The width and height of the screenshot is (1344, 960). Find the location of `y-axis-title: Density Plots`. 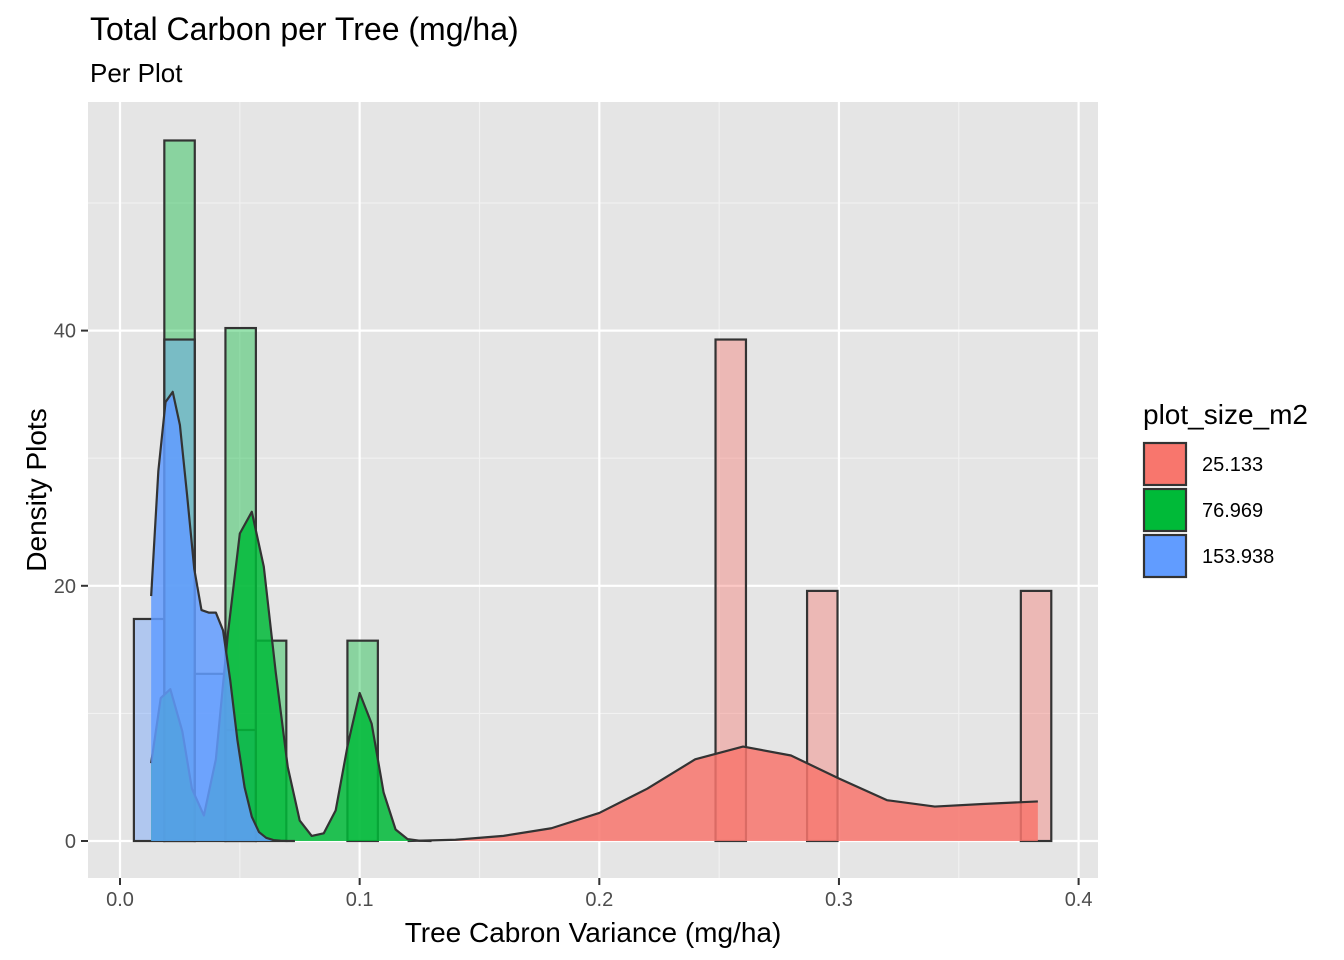

y-axis-title: Density Plots is located at coordinates (36, 489).